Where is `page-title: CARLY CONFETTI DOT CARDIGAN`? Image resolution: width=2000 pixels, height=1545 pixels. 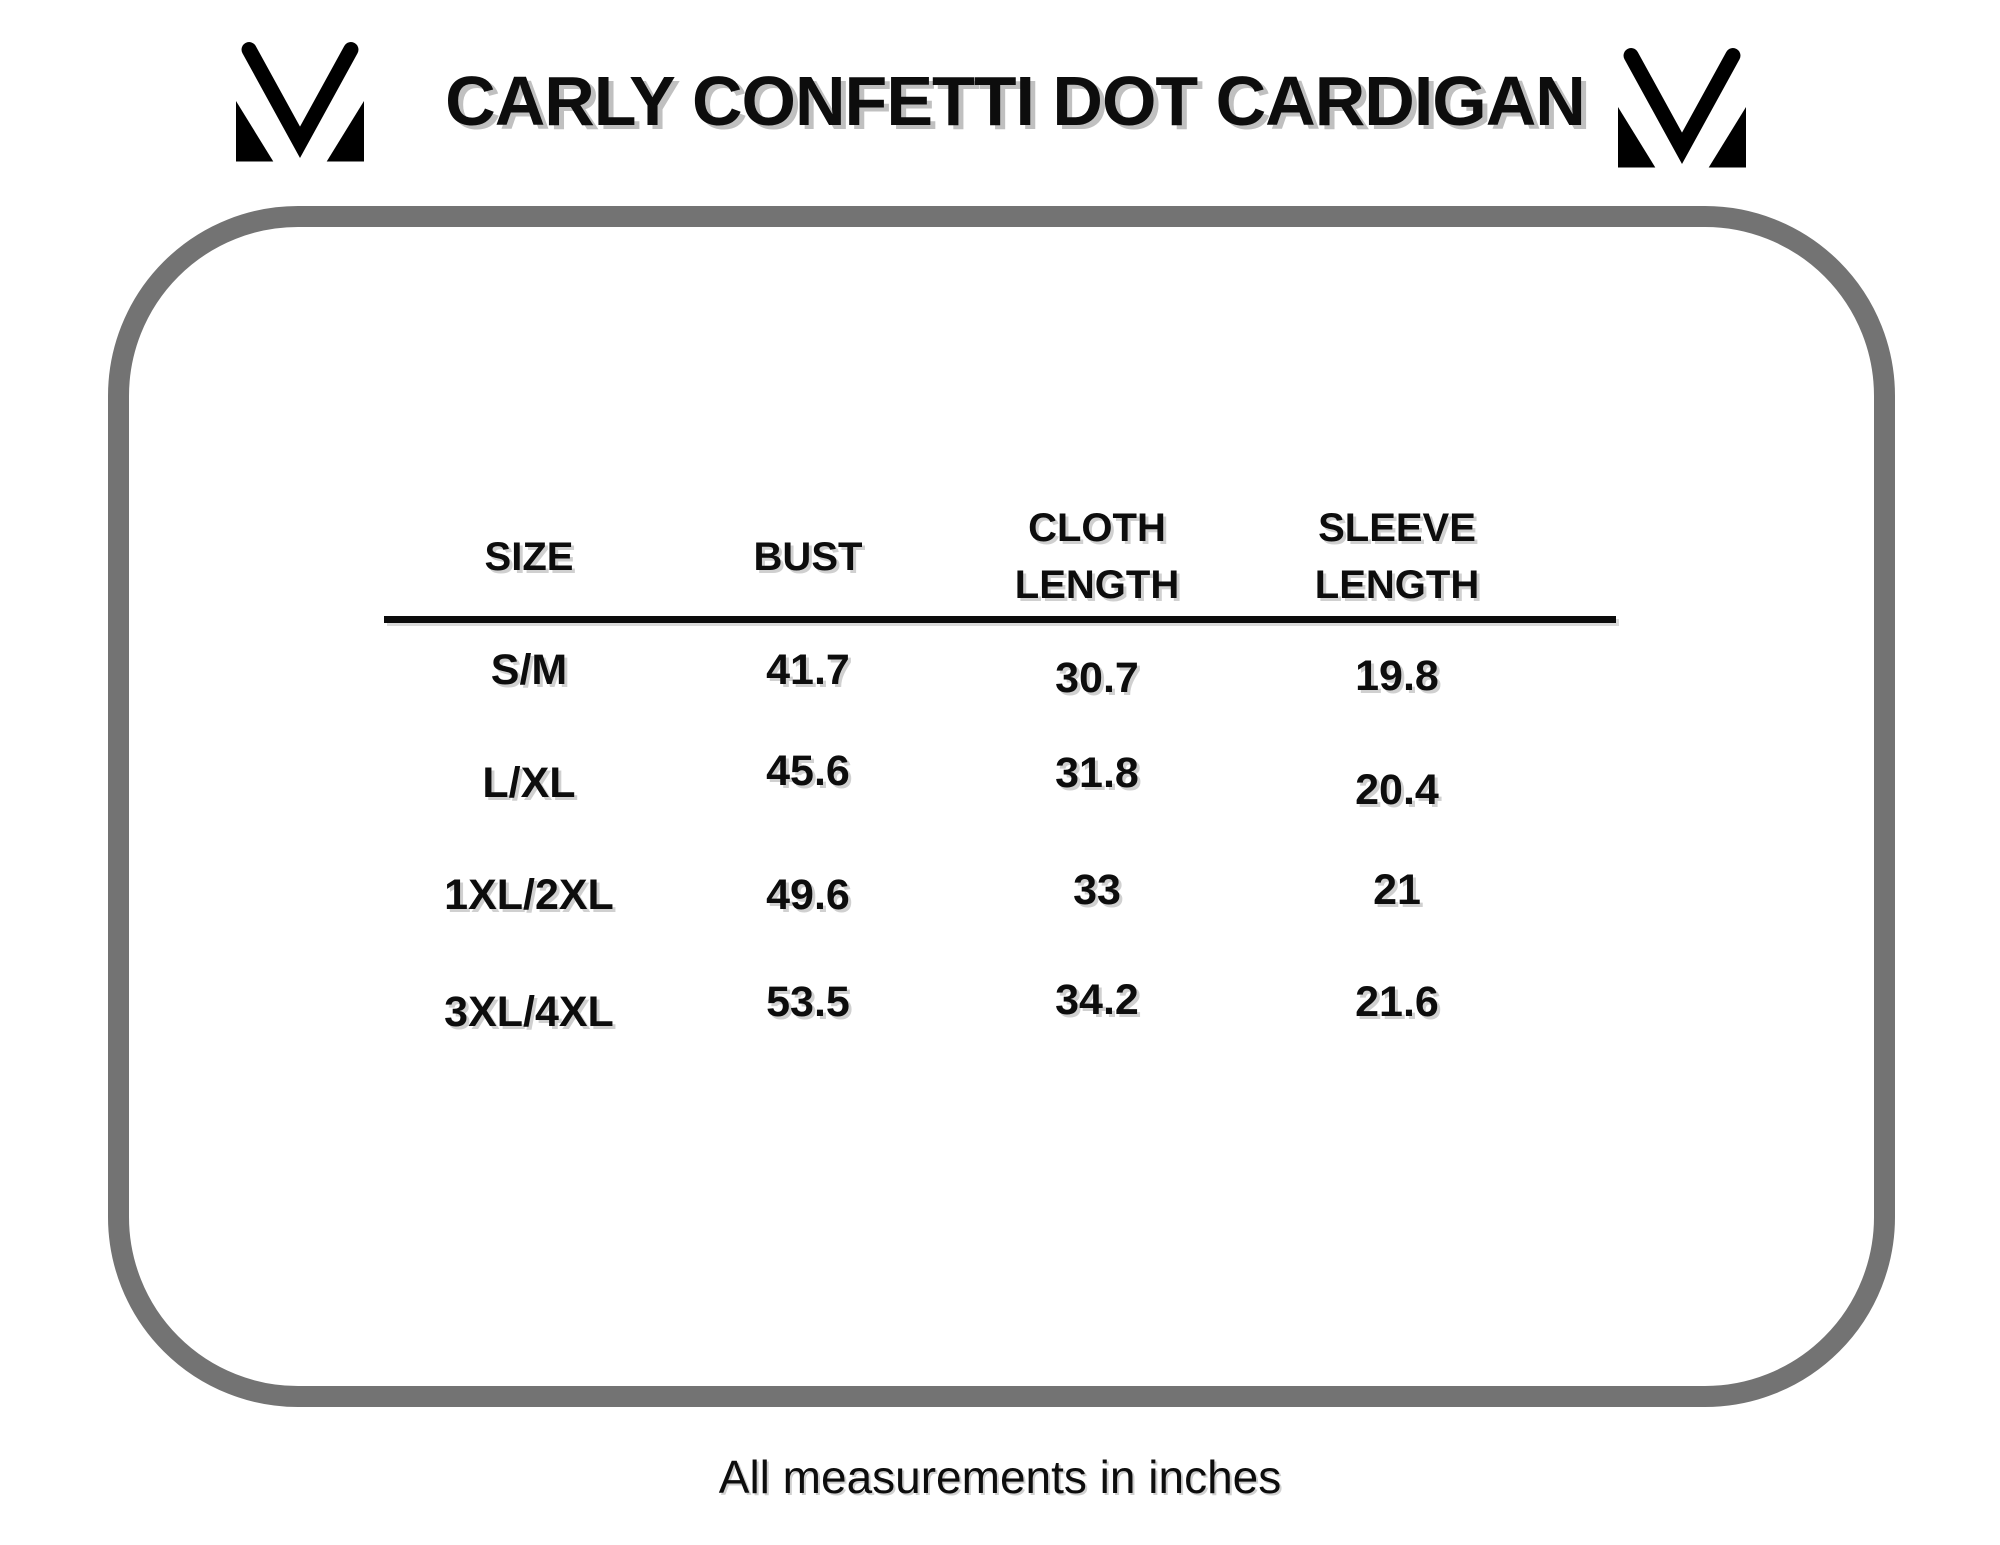 page-title: CARLY CONFETTI DOT CARDIGAN is located at coordinates (1015, 101).